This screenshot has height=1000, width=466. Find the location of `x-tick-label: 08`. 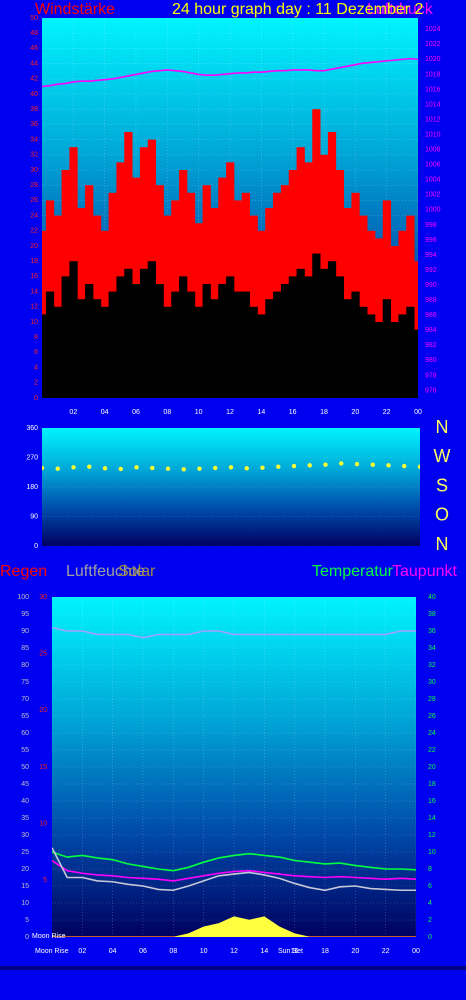

x-tick-label: 08 is located at coordinates (167, 412).